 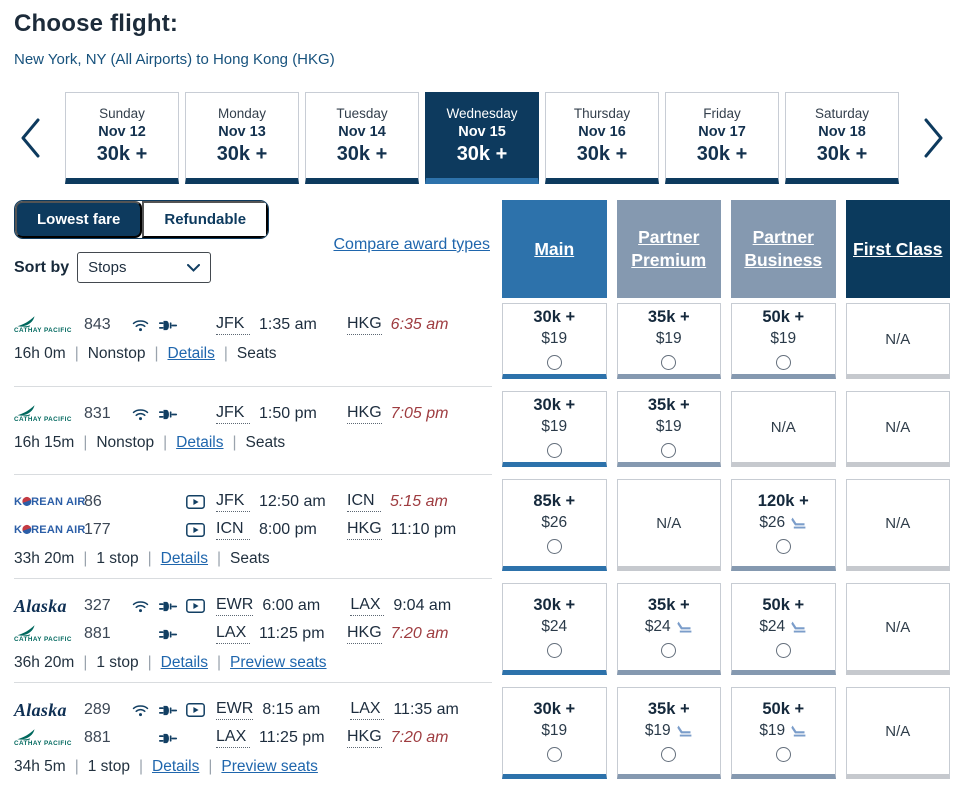 What do you see at coordinates (79, 219) in the screenshot?
I see `toggle-lowest-fare: Lowest fare` at bounding box center [79, 219].